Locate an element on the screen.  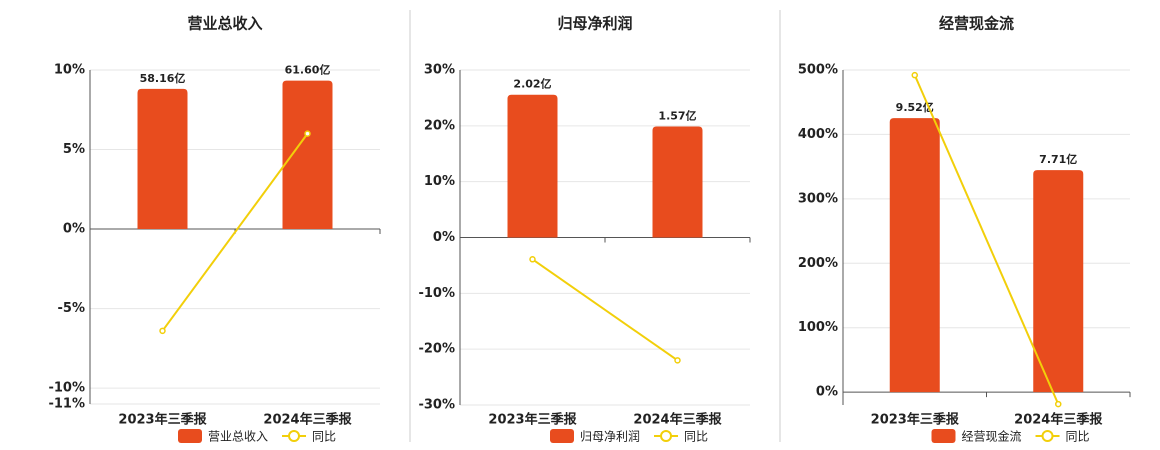
y-tick-label: 500% is located at coordinates (818, 70).